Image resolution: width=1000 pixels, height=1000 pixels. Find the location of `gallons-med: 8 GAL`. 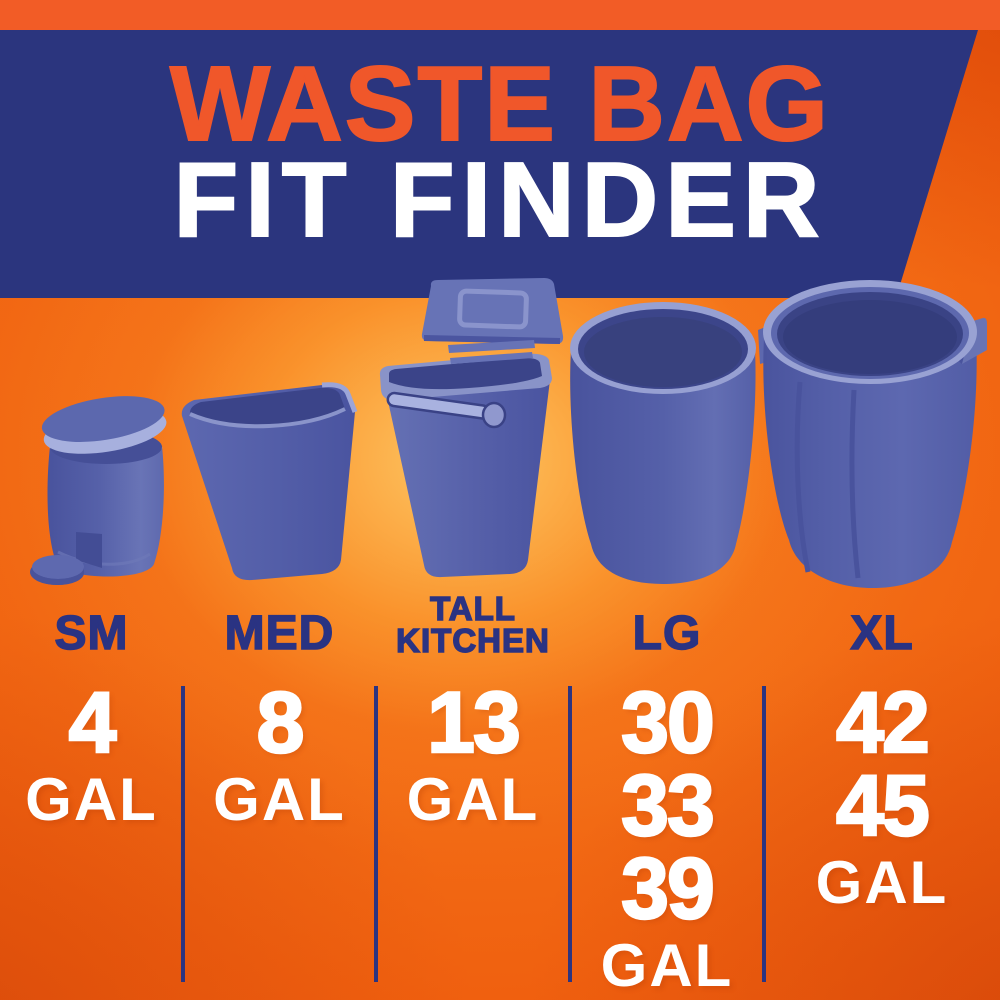

gallons-med: 8 GAL is located at coordinates (279, 754).